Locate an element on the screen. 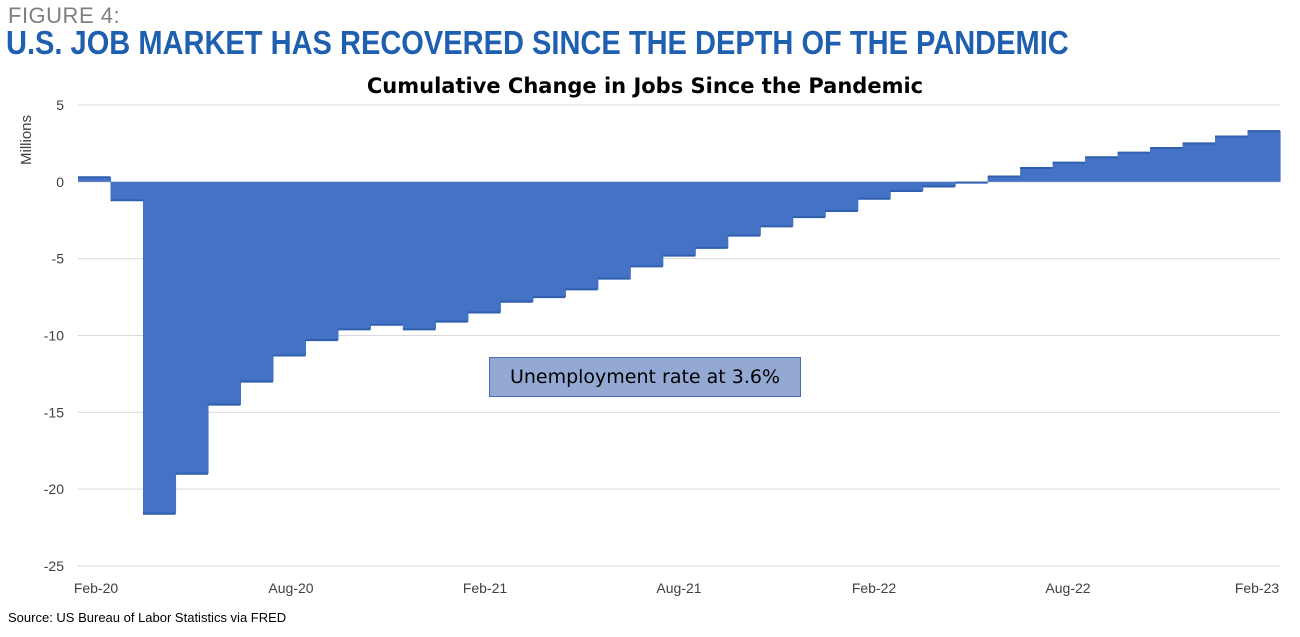 Image resolution: width=1300 pixels, height=637 pixels. figure-label: FIGURE 4: is located at coordinates (64, 15).